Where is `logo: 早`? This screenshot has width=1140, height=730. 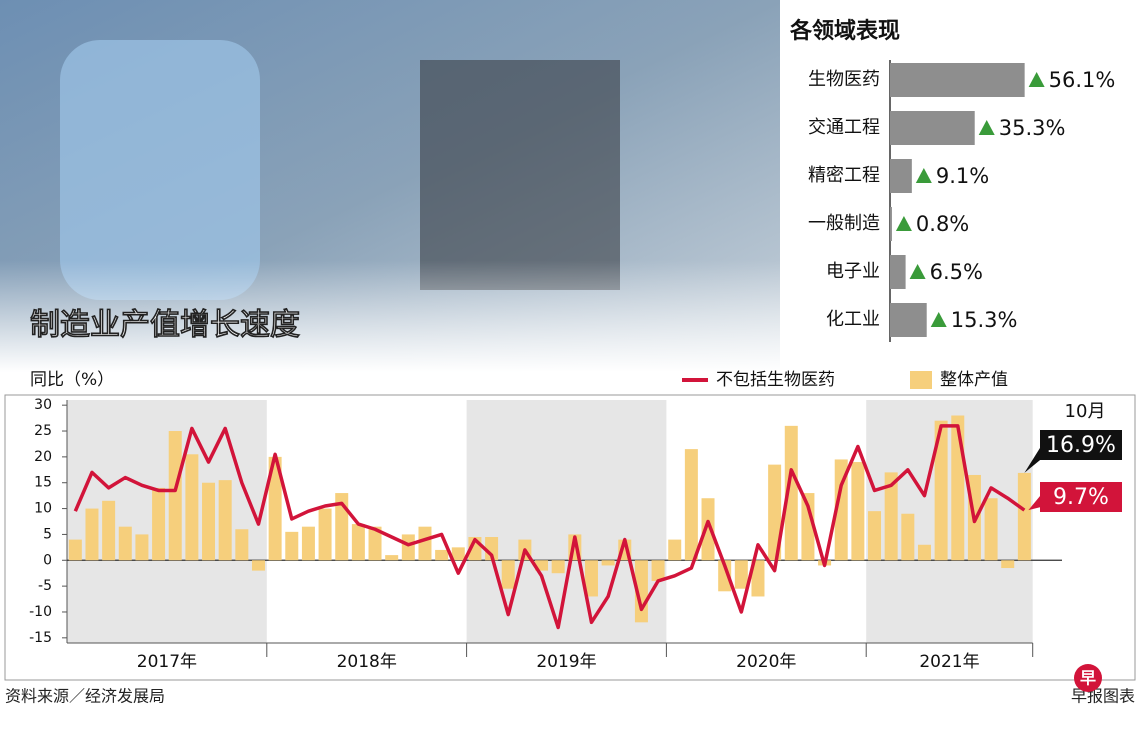 logo: 早 is located at coordinates (1088, 678).